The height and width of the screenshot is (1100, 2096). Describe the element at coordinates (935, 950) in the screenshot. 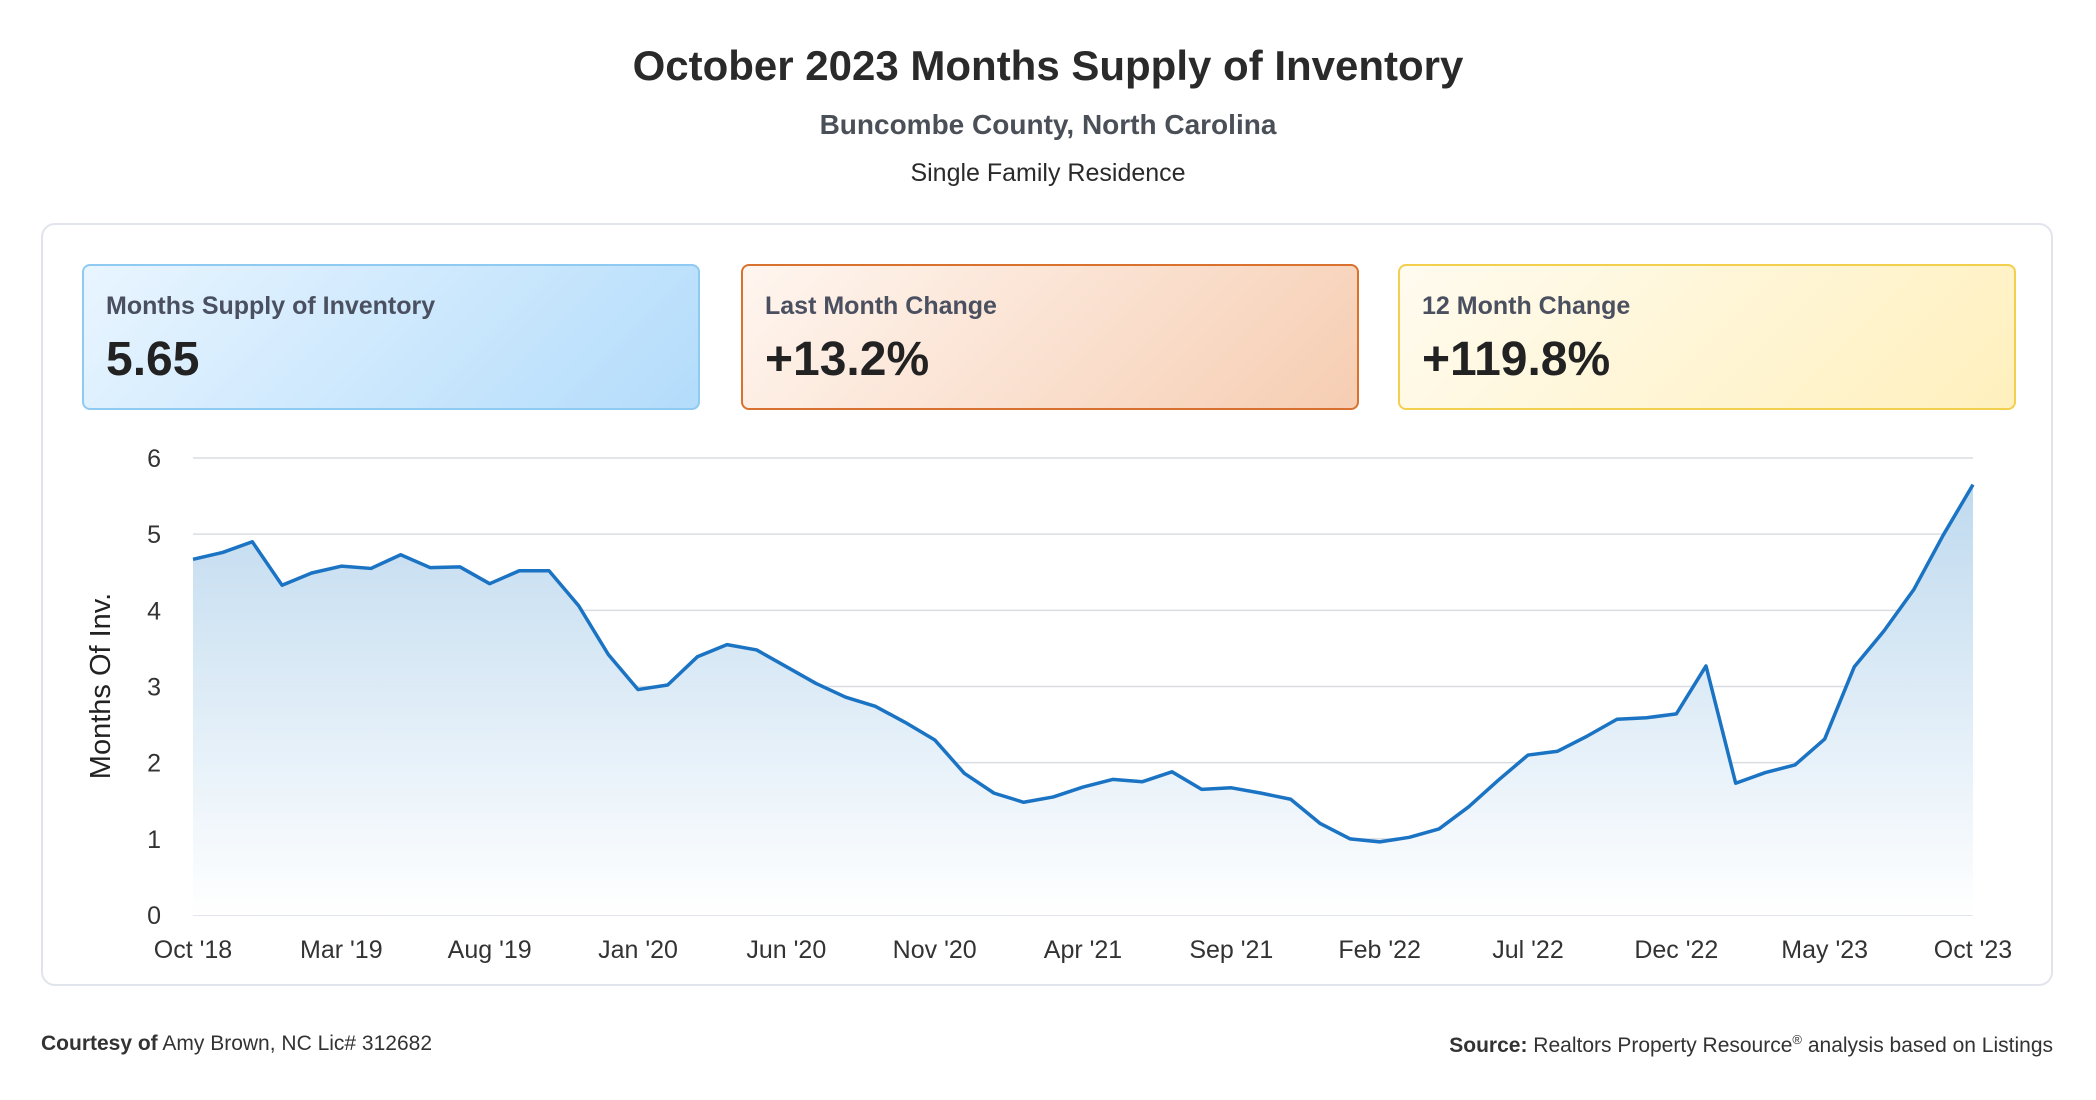

I see `x-tick-label: Nov '20` at that location.